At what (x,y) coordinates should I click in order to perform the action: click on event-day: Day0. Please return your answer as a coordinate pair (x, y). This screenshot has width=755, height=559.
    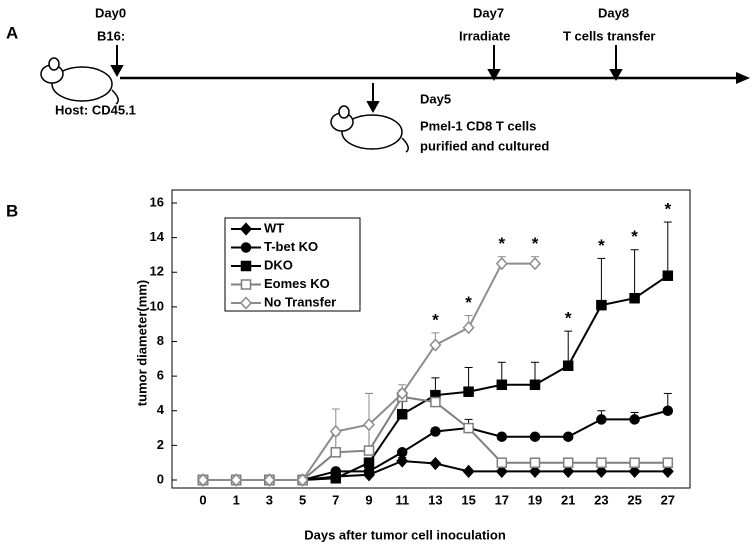
    Looking at the image, I should click on (110, 12).